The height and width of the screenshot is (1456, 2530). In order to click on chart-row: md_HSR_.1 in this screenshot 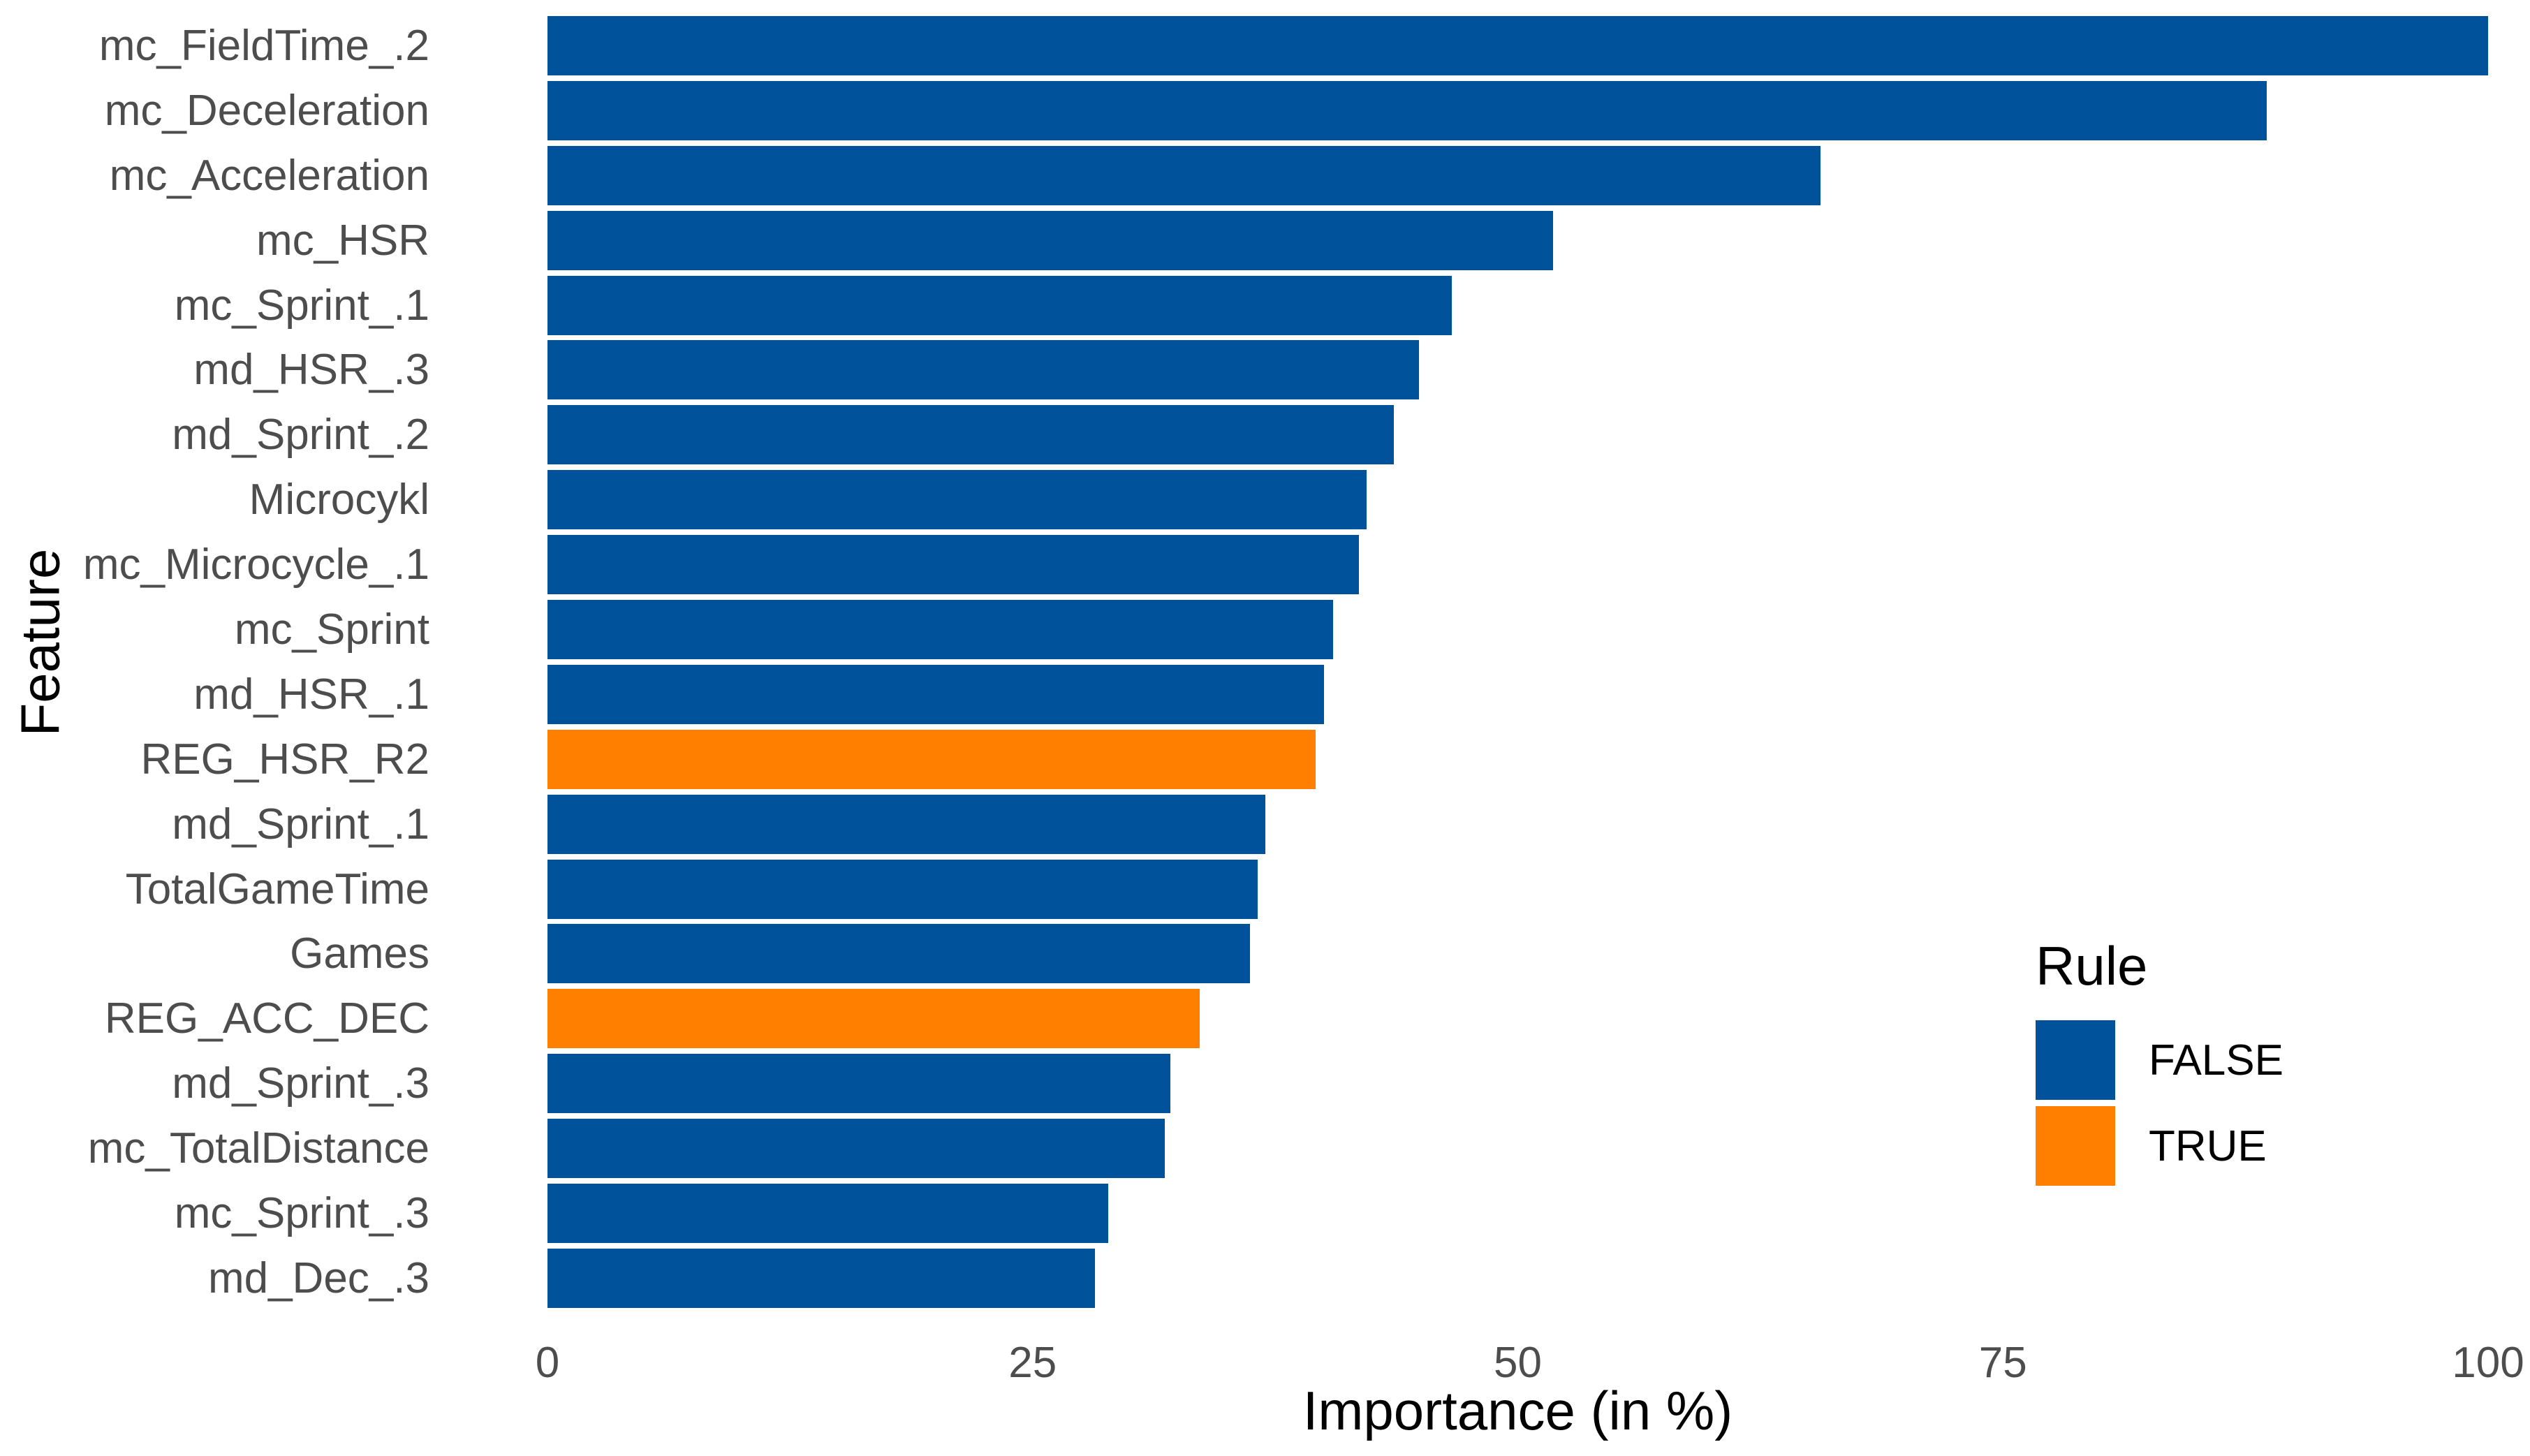, I will do `click(1265, 695)`.